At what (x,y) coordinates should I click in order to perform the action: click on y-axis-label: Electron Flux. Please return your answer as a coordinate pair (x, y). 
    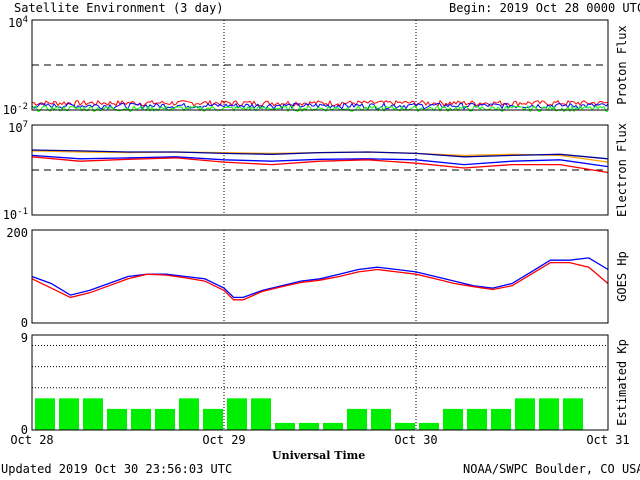
    Looking at the image, I should click on (622, 170).